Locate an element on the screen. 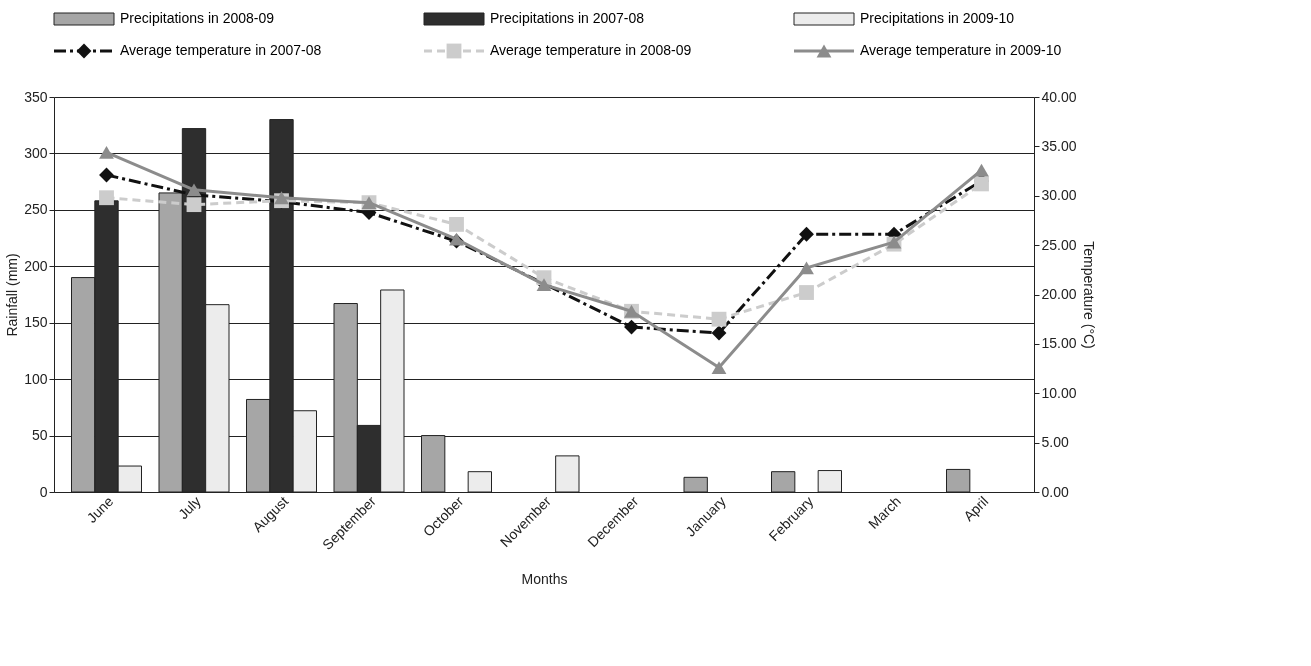 This screenshot has width=1311, height=666. legend-label: Precipitations in 2007-08 is located at coordinates (567, 18).